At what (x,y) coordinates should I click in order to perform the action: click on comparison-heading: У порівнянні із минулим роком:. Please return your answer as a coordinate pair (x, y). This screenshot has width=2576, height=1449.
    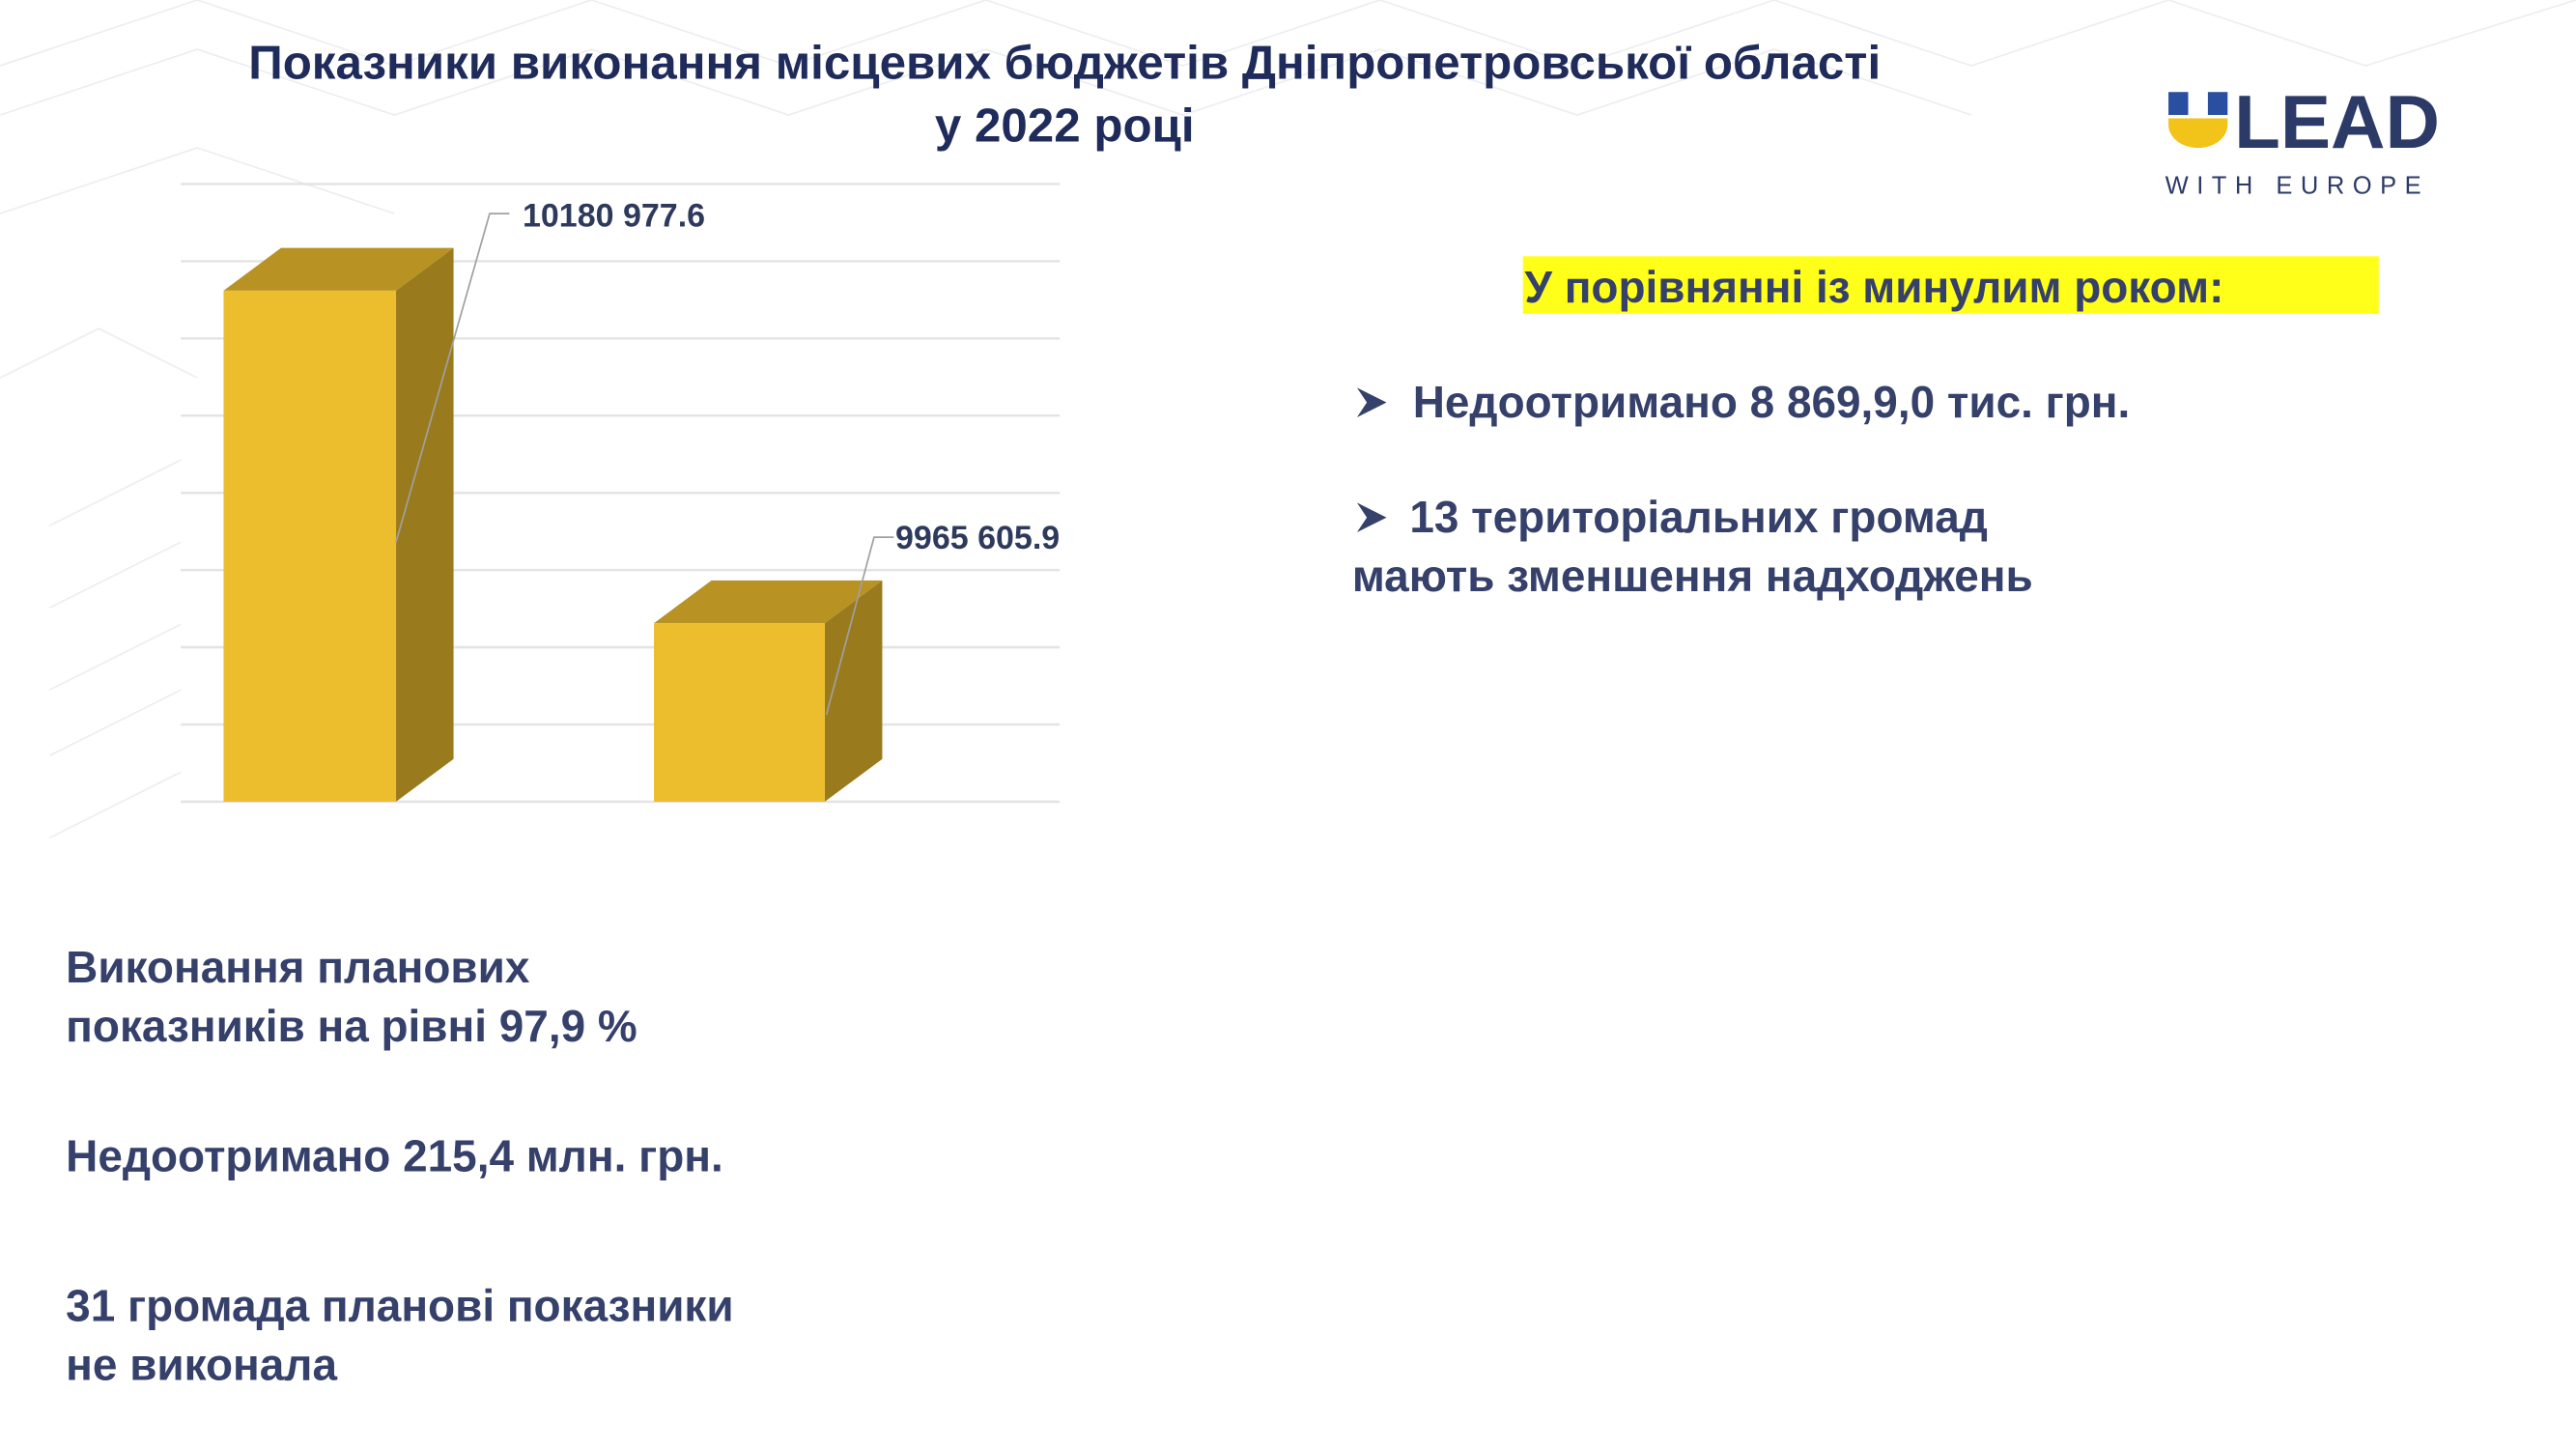
    Looking at the image, I should click on (1873, 287).